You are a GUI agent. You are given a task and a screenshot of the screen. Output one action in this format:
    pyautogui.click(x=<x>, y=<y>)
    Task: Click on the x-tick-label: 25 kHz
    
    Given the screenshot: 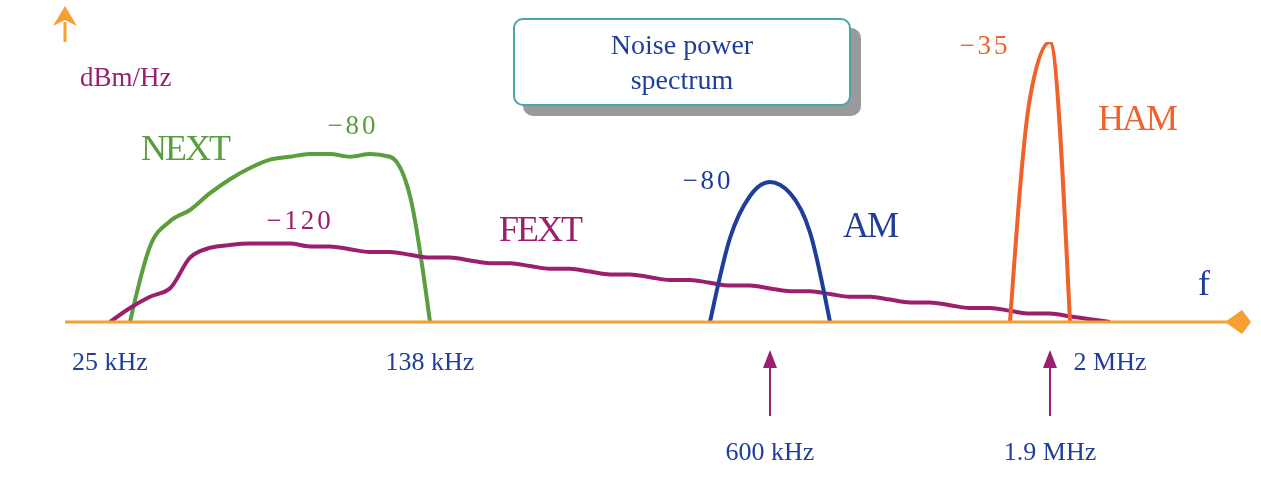 What is the action you would take?
    pyautogui.click(x=110, y=361)
    